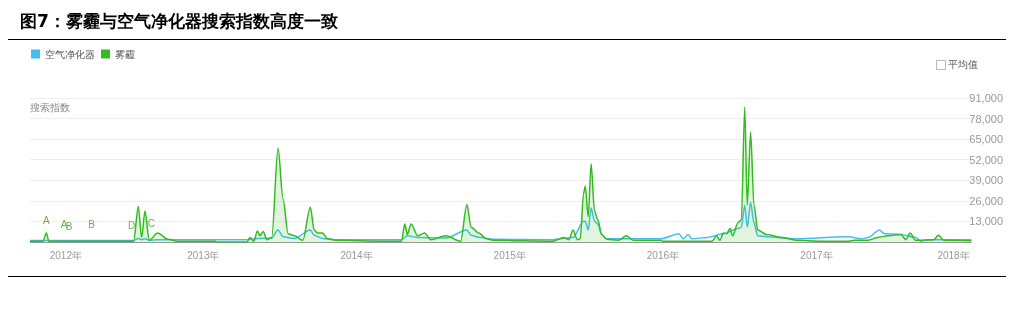 The height and width of the screenshot is (310, 1014). What do you see at coordinates (986, 159) in the screenshot?
I see `y-tick-label: 52,000` at bounding box center [986, 159].